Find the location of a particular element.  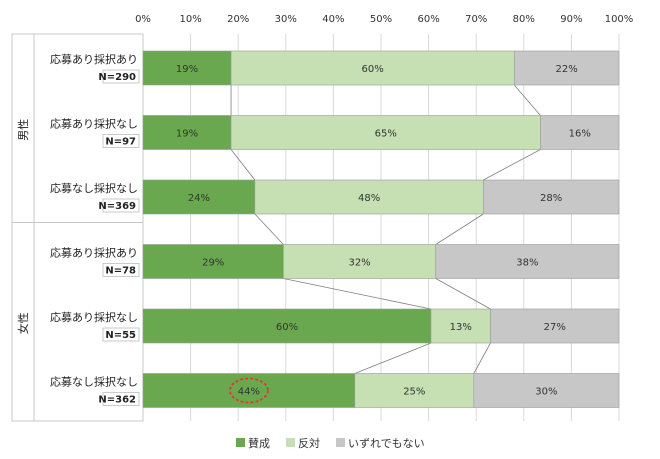

data-label: 25% is located at coordinates (414, 392).